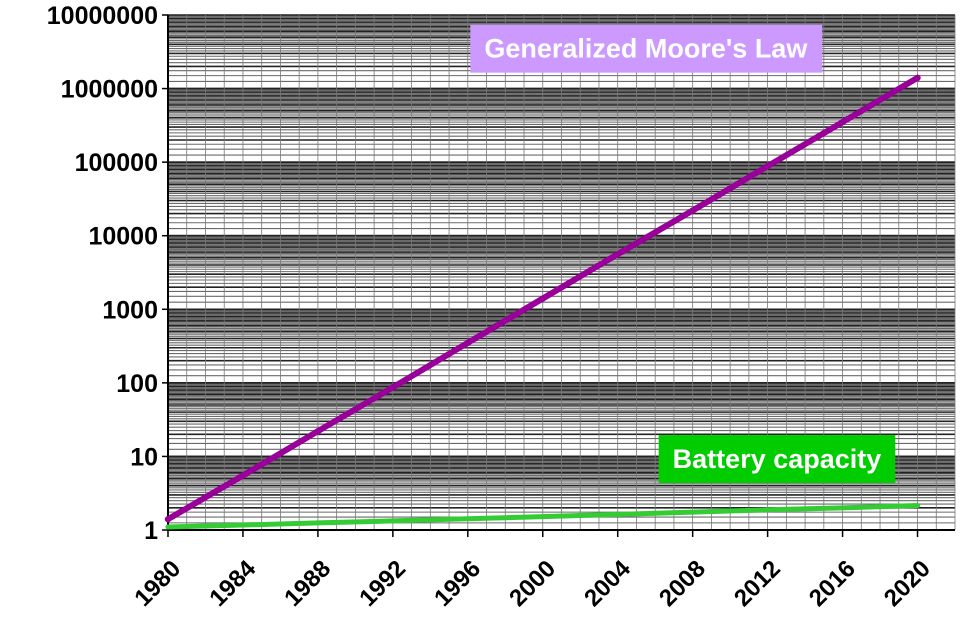 This screenshot has height=640, width=967. I want to click on annotation-label: Battery capacity, so click(777, 459).